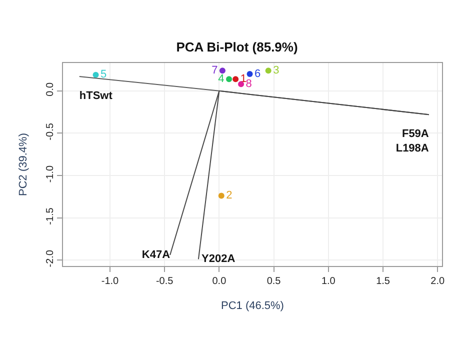 The height and width of the screenshot is (355, 474). What do you see at coordinates (96, 96) in the screenshot?
I see `series-label: hTSwt` at bounding box center [96, 96].